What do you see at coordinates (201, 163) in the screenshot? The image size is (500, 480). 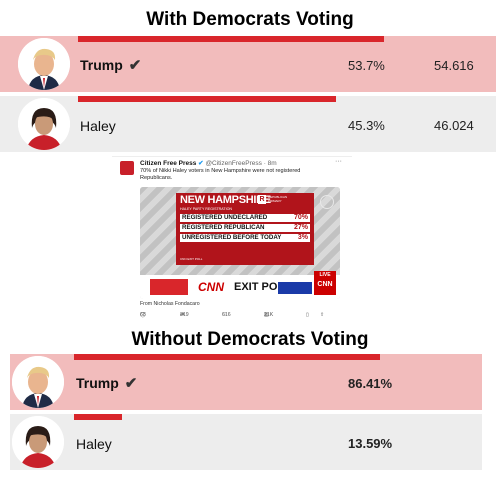 I see `verified-icon: ✔` at bounding box center [201, 163].